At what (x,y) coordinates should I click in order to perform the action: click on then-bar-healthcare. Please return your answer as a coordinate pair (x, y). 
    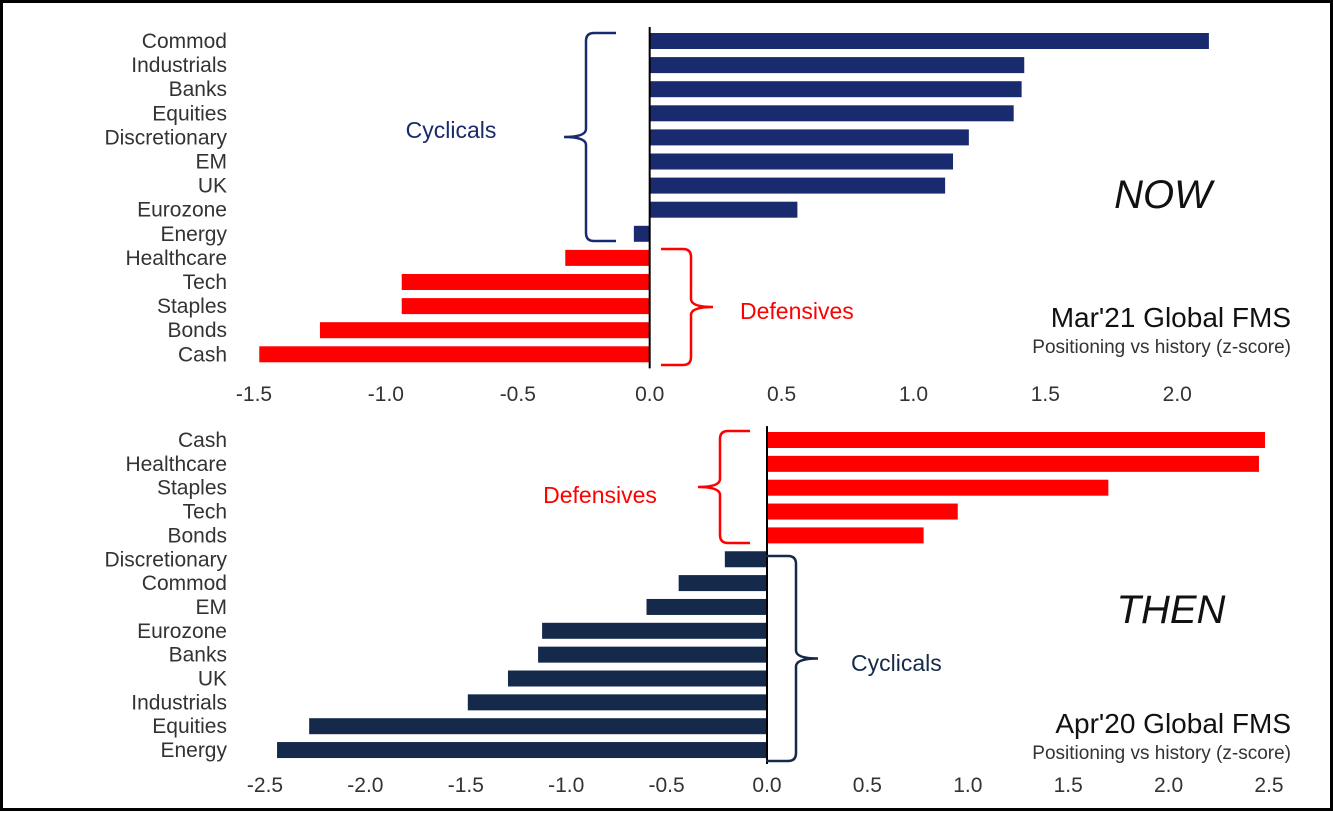
    Looking at the image, I should click on (1013, 463).